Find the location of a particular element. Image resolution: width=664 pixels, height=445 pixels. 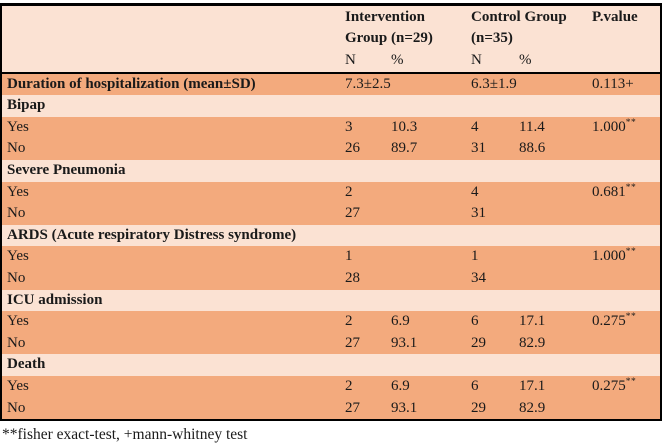

table-row: Yes 3 10.3 4 11.4 1.000** is located at coordinates (331, 127).